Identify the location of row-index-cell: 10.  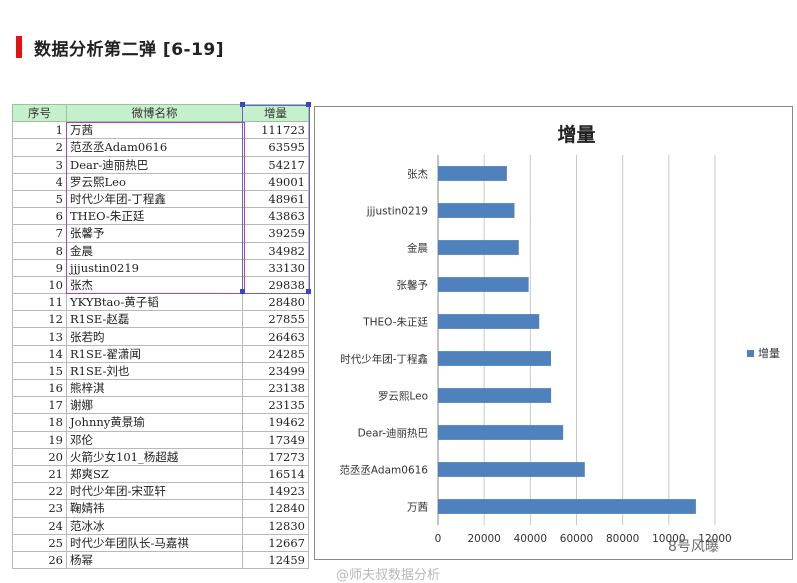
(39, 285).